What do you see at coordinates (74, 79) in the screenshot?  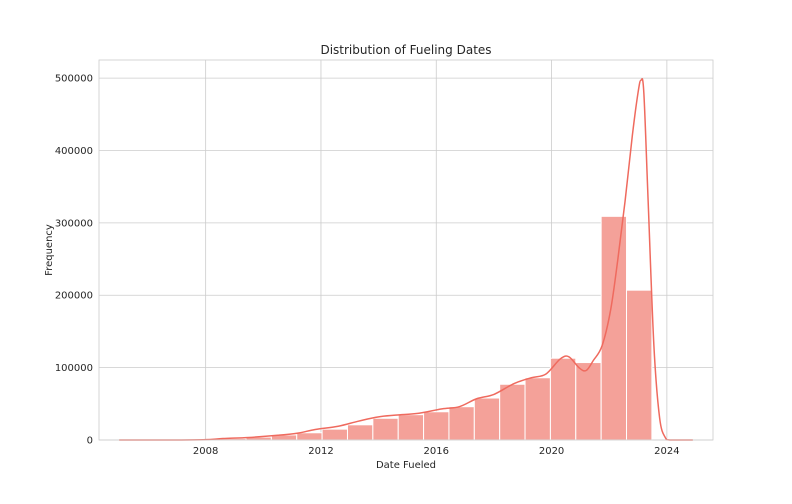 I see `y-tick-label: 500000` at bounding box center [74, 79].